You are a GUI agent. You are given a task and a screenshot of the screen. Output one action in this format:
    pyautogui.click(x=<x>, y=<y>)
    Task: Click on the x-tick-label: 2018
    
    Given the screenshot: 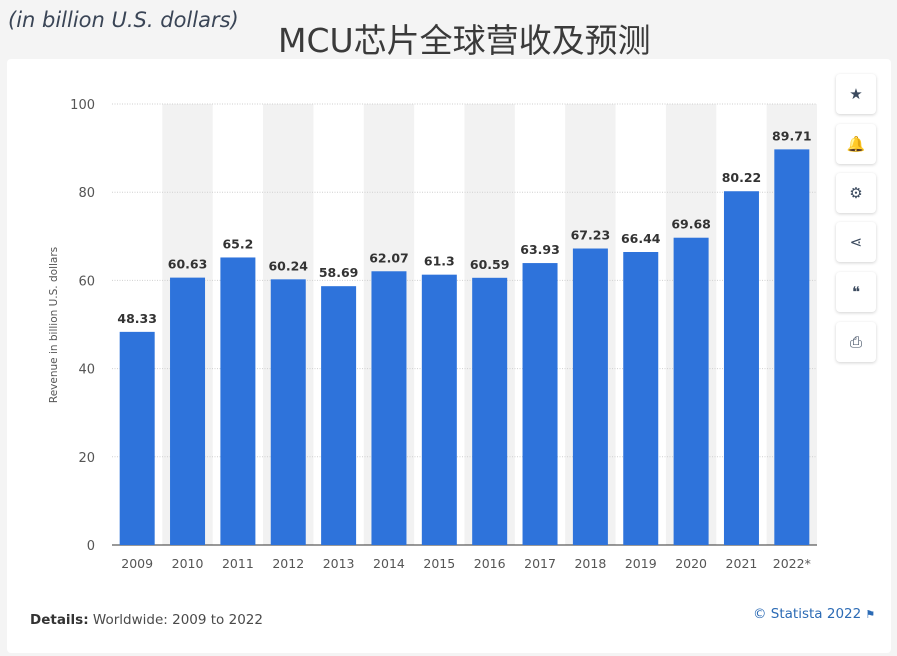 What is the action you would take?
    pyautogui.click(x=590, y=563)
    